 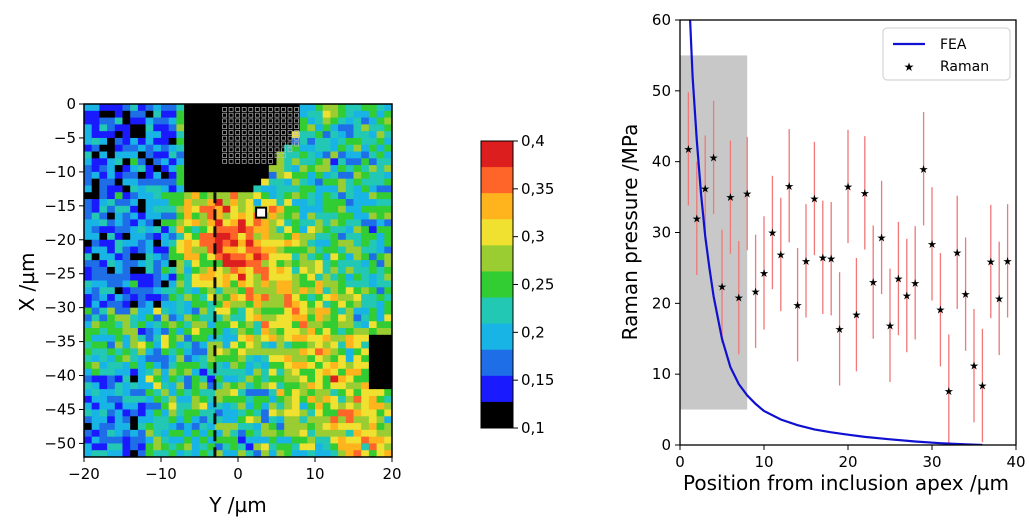 What do you see at coordinates (697, 218) in the screenshot?
I see `raman-point: ★` at bounding box center [697, 218].